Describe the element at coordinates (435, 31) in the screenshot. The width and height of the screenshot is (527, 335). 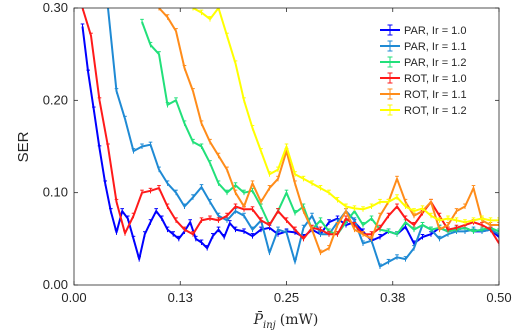
I see `legend-label: PAR, Ir = 1.0` at that location.